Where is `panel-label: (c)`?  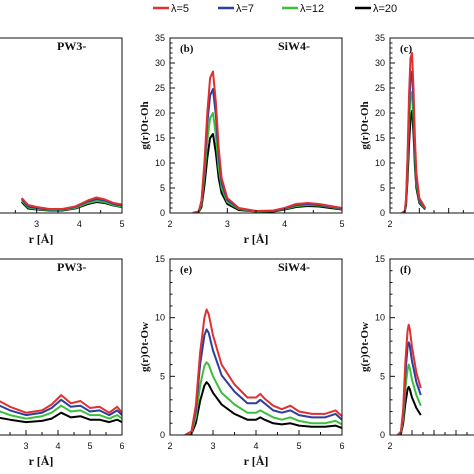 panel-label: (c) is located at coordinates (406, 49).